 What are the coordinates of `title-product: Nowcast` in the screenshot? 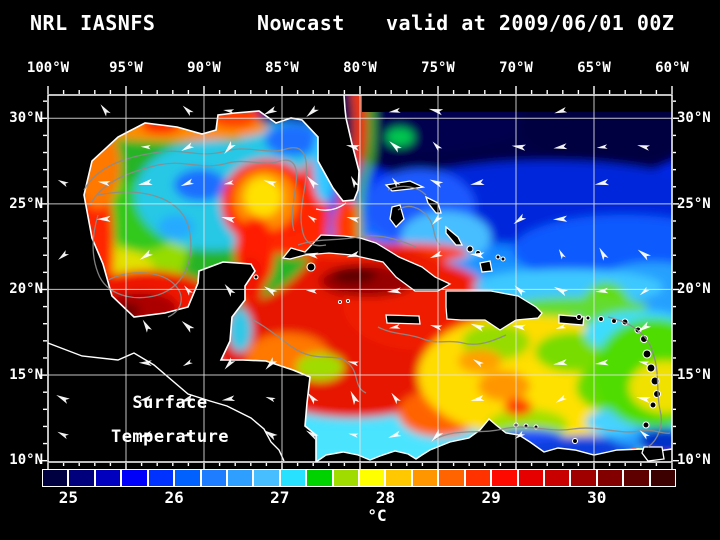 It's located at (301, 23).